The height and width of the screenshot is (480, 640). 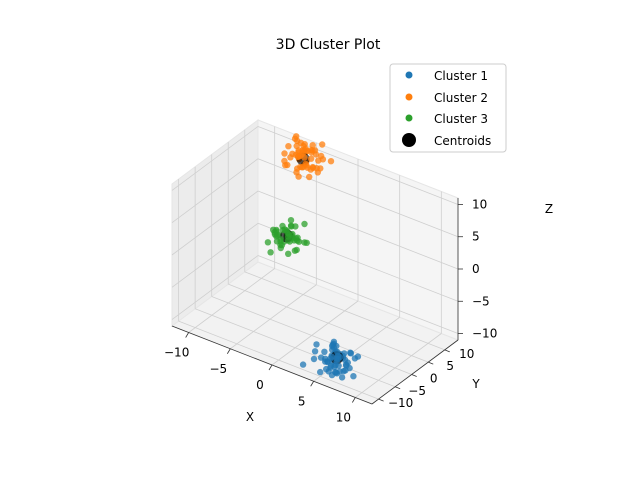 What do you see at coordinates (343, 418) in the screenshot?
I see `x-tick-label-4: 10` at bounding box center [343, 418].